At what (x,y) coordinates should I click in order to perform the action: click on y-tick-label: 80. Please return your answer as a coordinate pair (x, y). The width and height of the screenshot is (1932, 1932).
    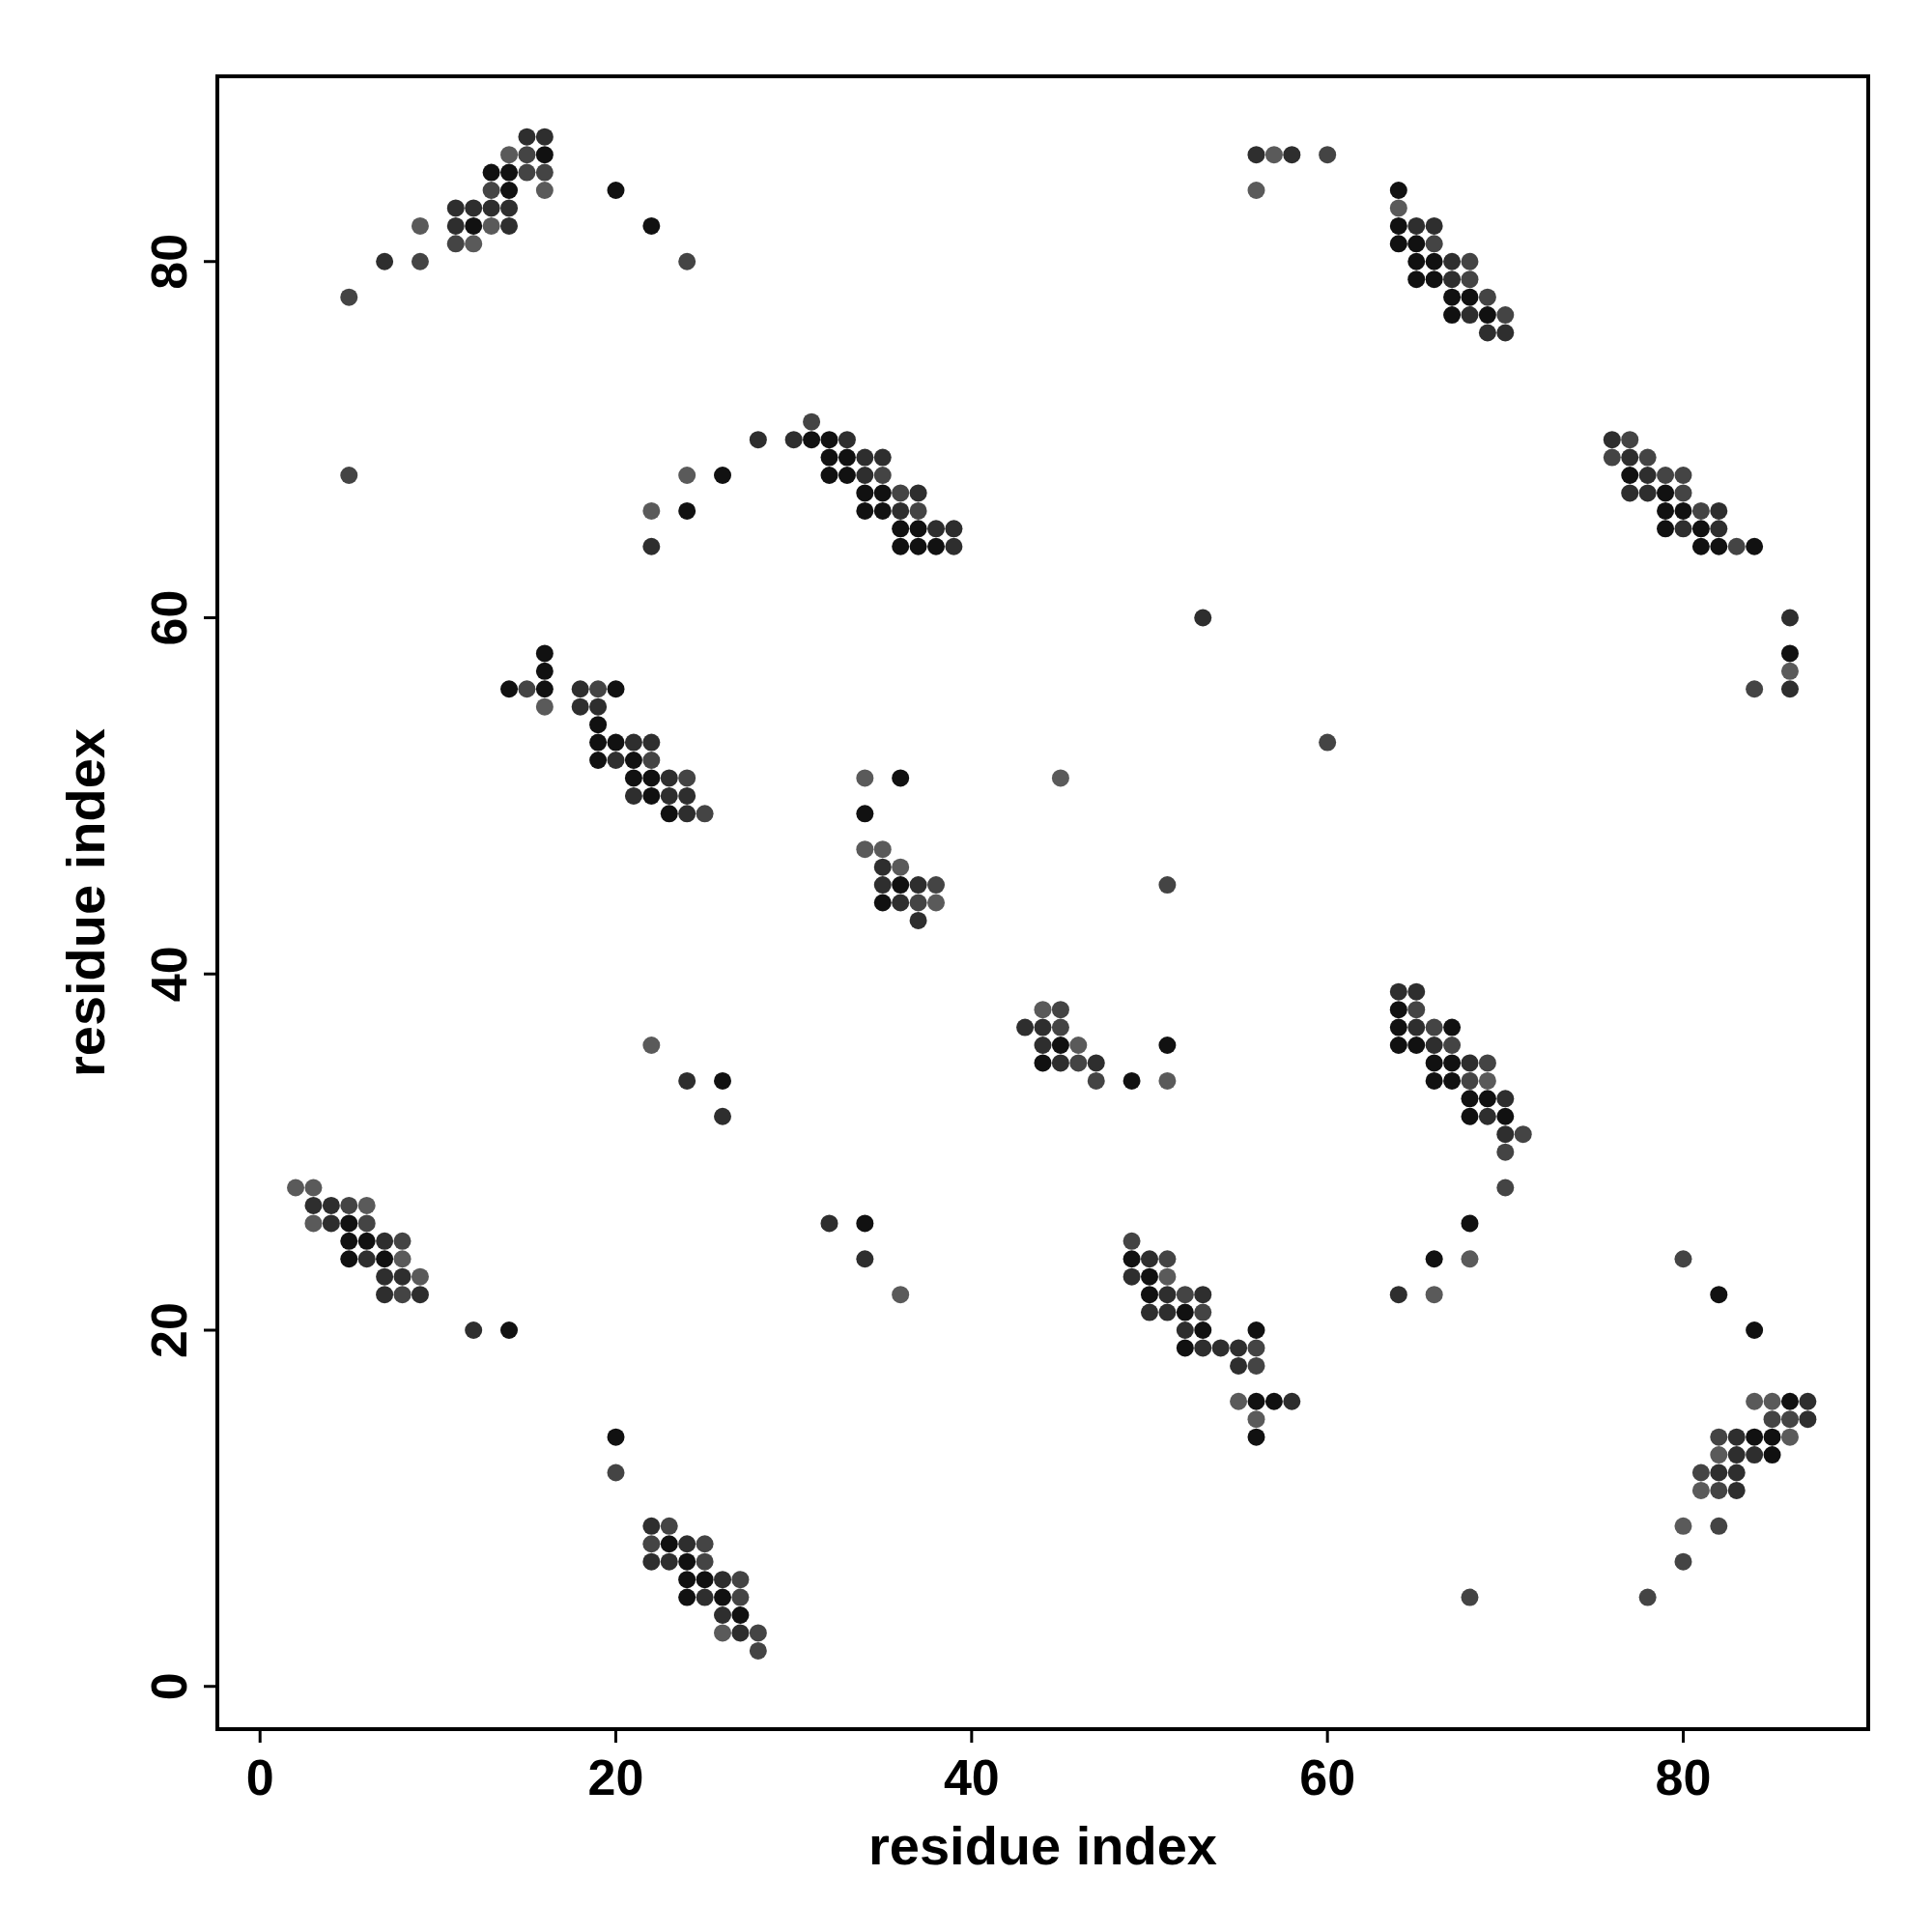
    Looking at the image, I should click on (169, 261).